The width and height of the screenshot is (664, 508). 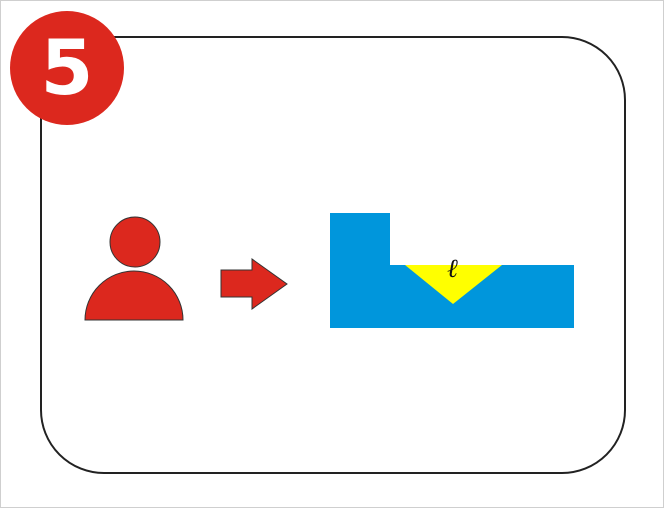 I want to click on triangle-marker-icon, so click(x=453, y=284).